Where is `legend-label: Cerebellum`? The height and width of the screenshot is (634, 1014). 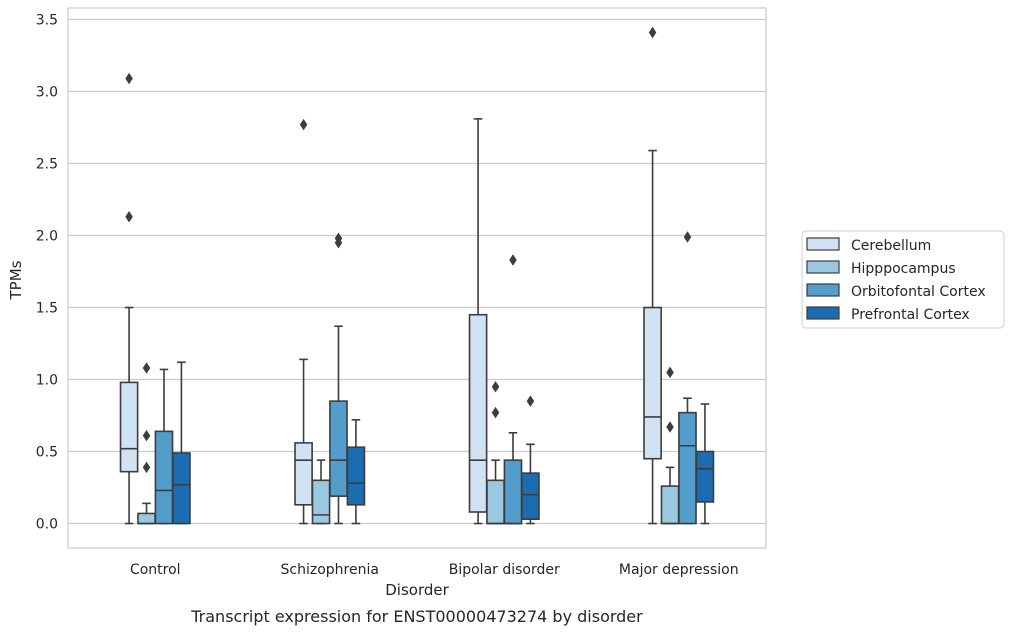
legend-label: Cerebellum is located at coordinates (891, 246).